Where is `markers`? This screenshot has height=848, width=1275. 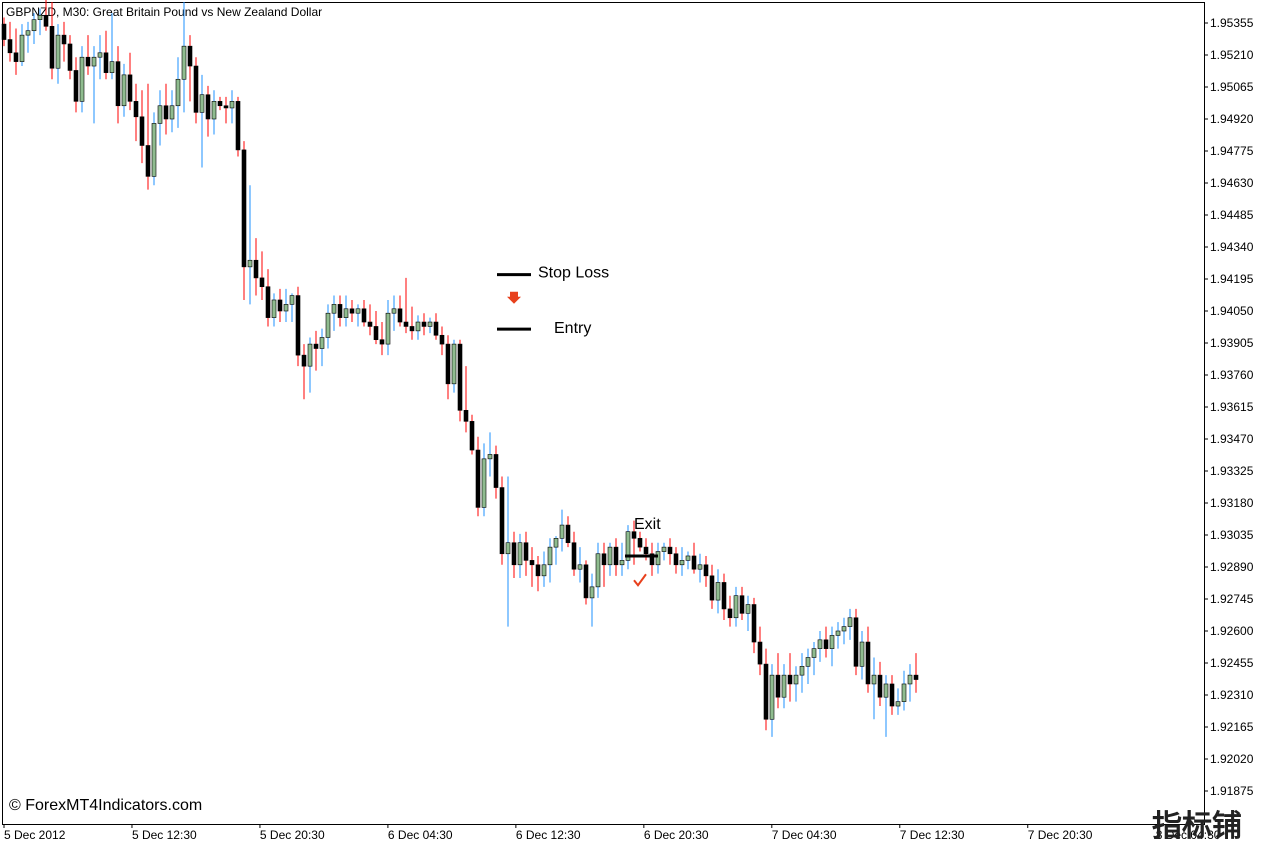
markers is located at coordinates (577, 439).